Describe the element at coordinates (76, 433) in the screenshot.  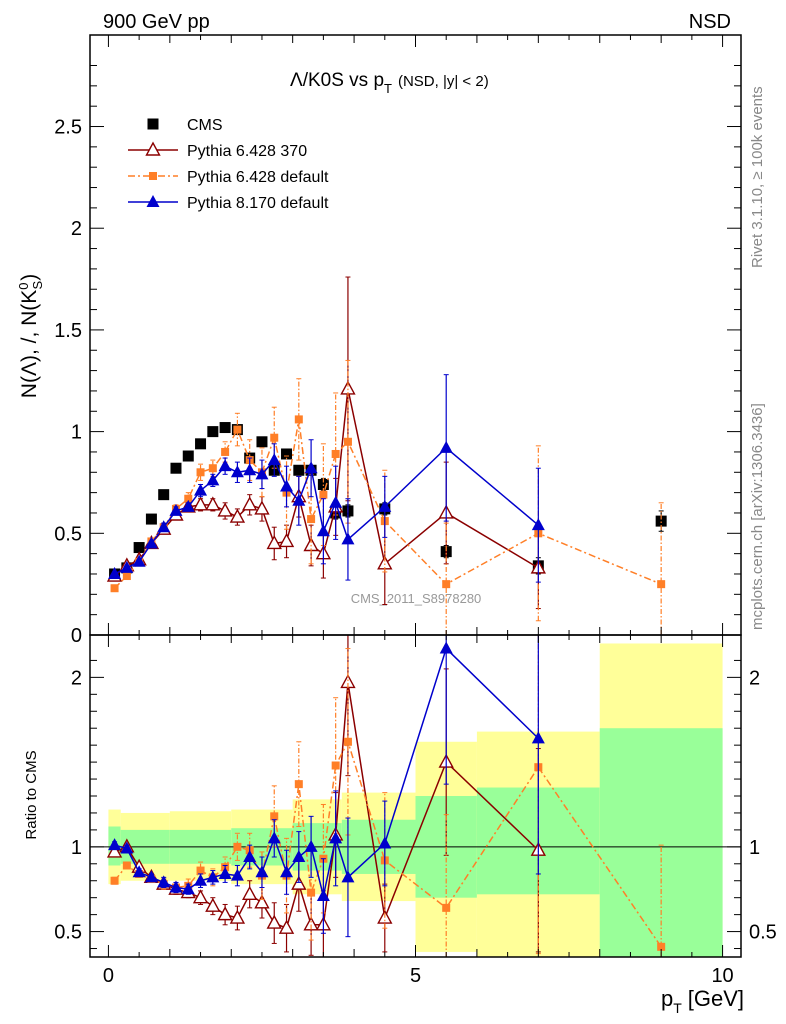
I see `main-y-tick-label: 1` at that location.